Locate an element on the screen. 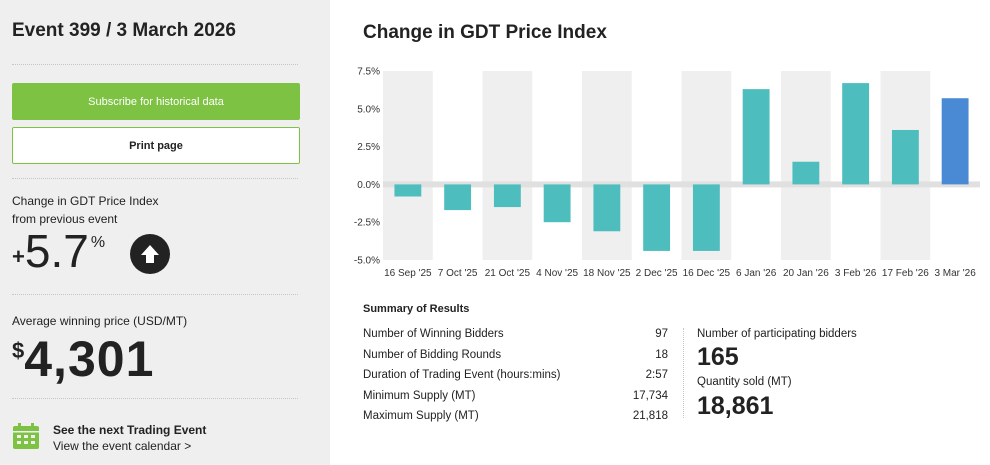  change-sign: + is located at coordinates (18, 256).